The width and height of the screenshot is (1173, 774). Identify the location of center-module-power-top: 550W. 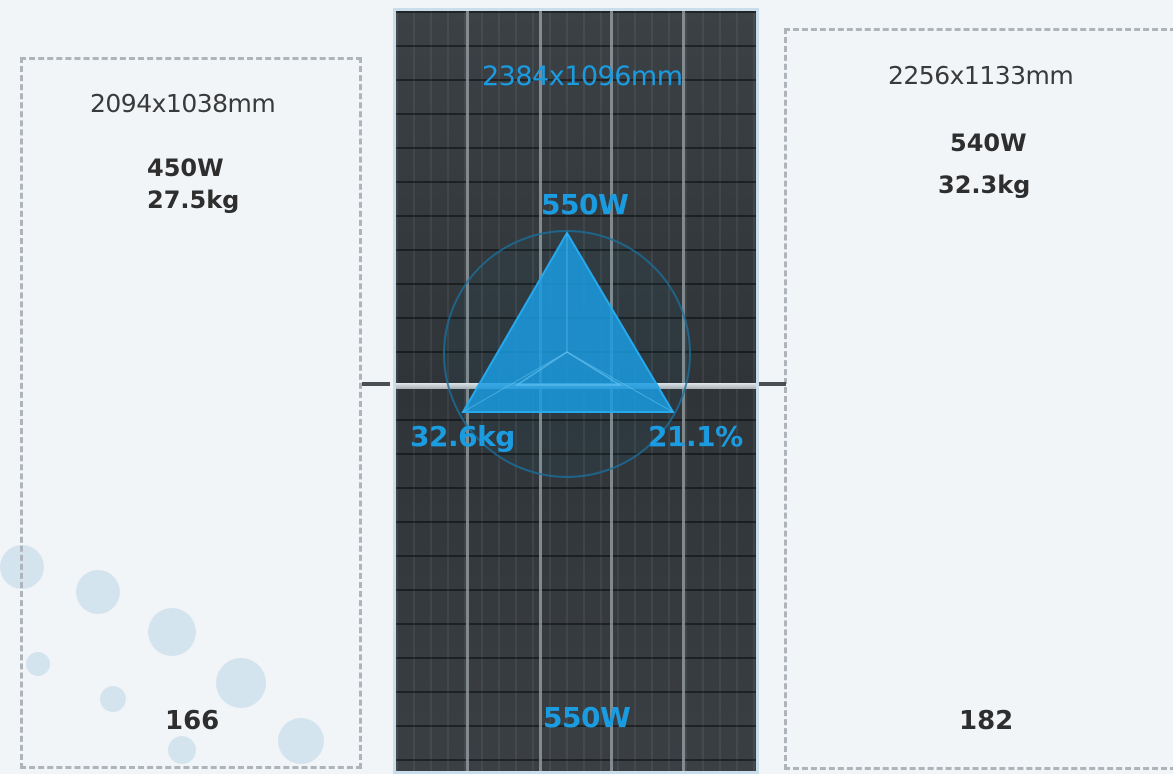
(585, 204).